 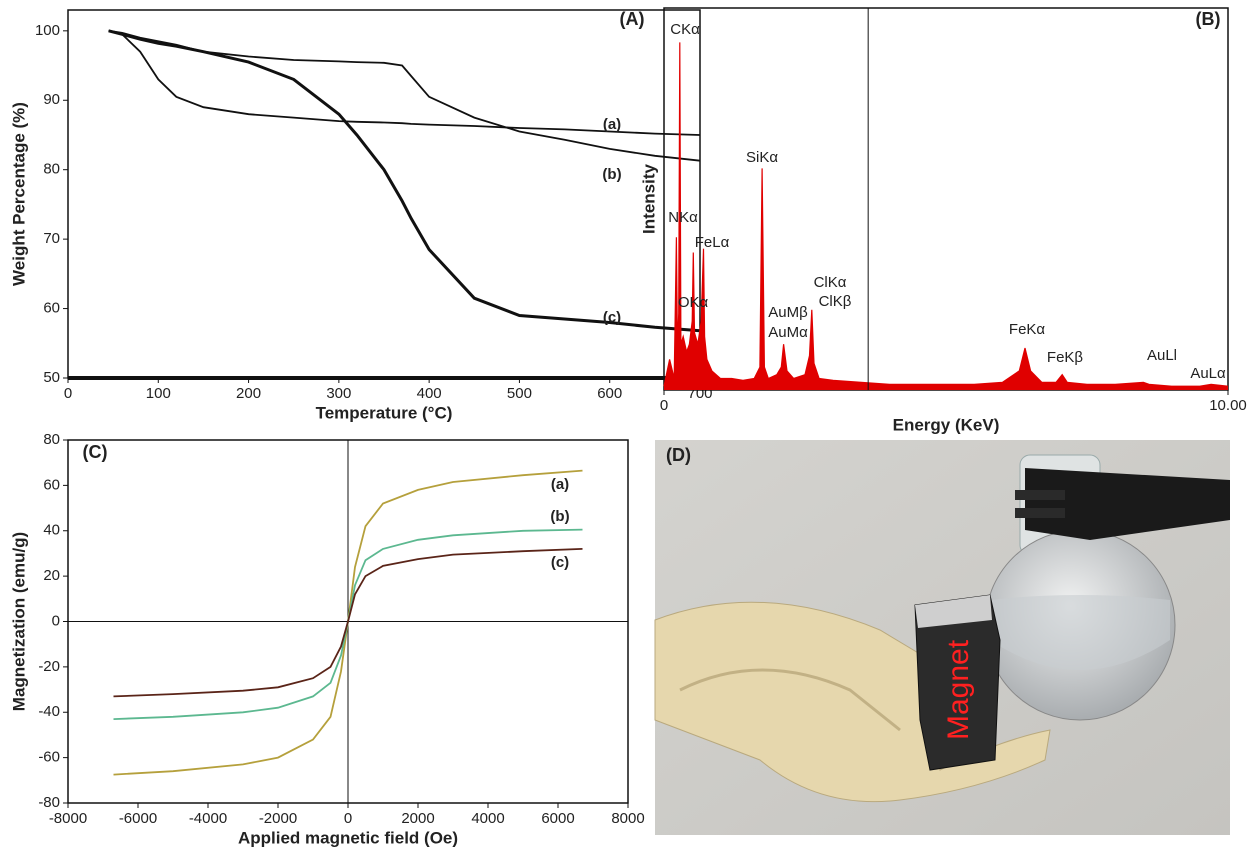 I want to click on peak-label: NKα, so click(x=683, y=217).